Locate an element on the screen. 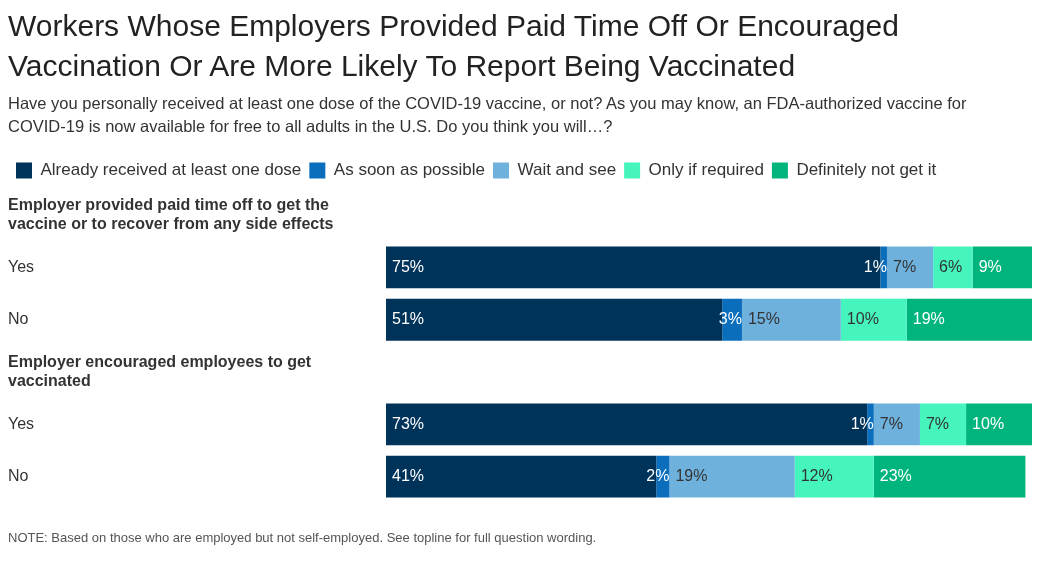 The width and height of the screenshot is (1046, 576). data-label: 23% is located at coordinates (895, 476).